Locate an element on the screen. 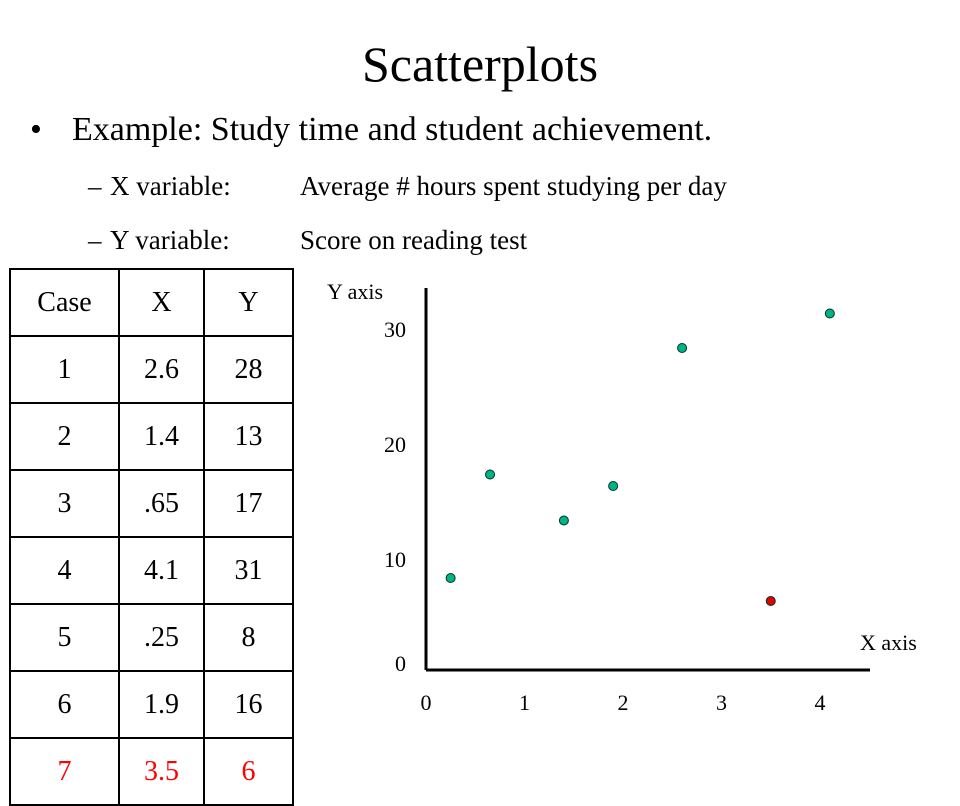  y-tick-label: 20 is located at coordinates (395, 444).